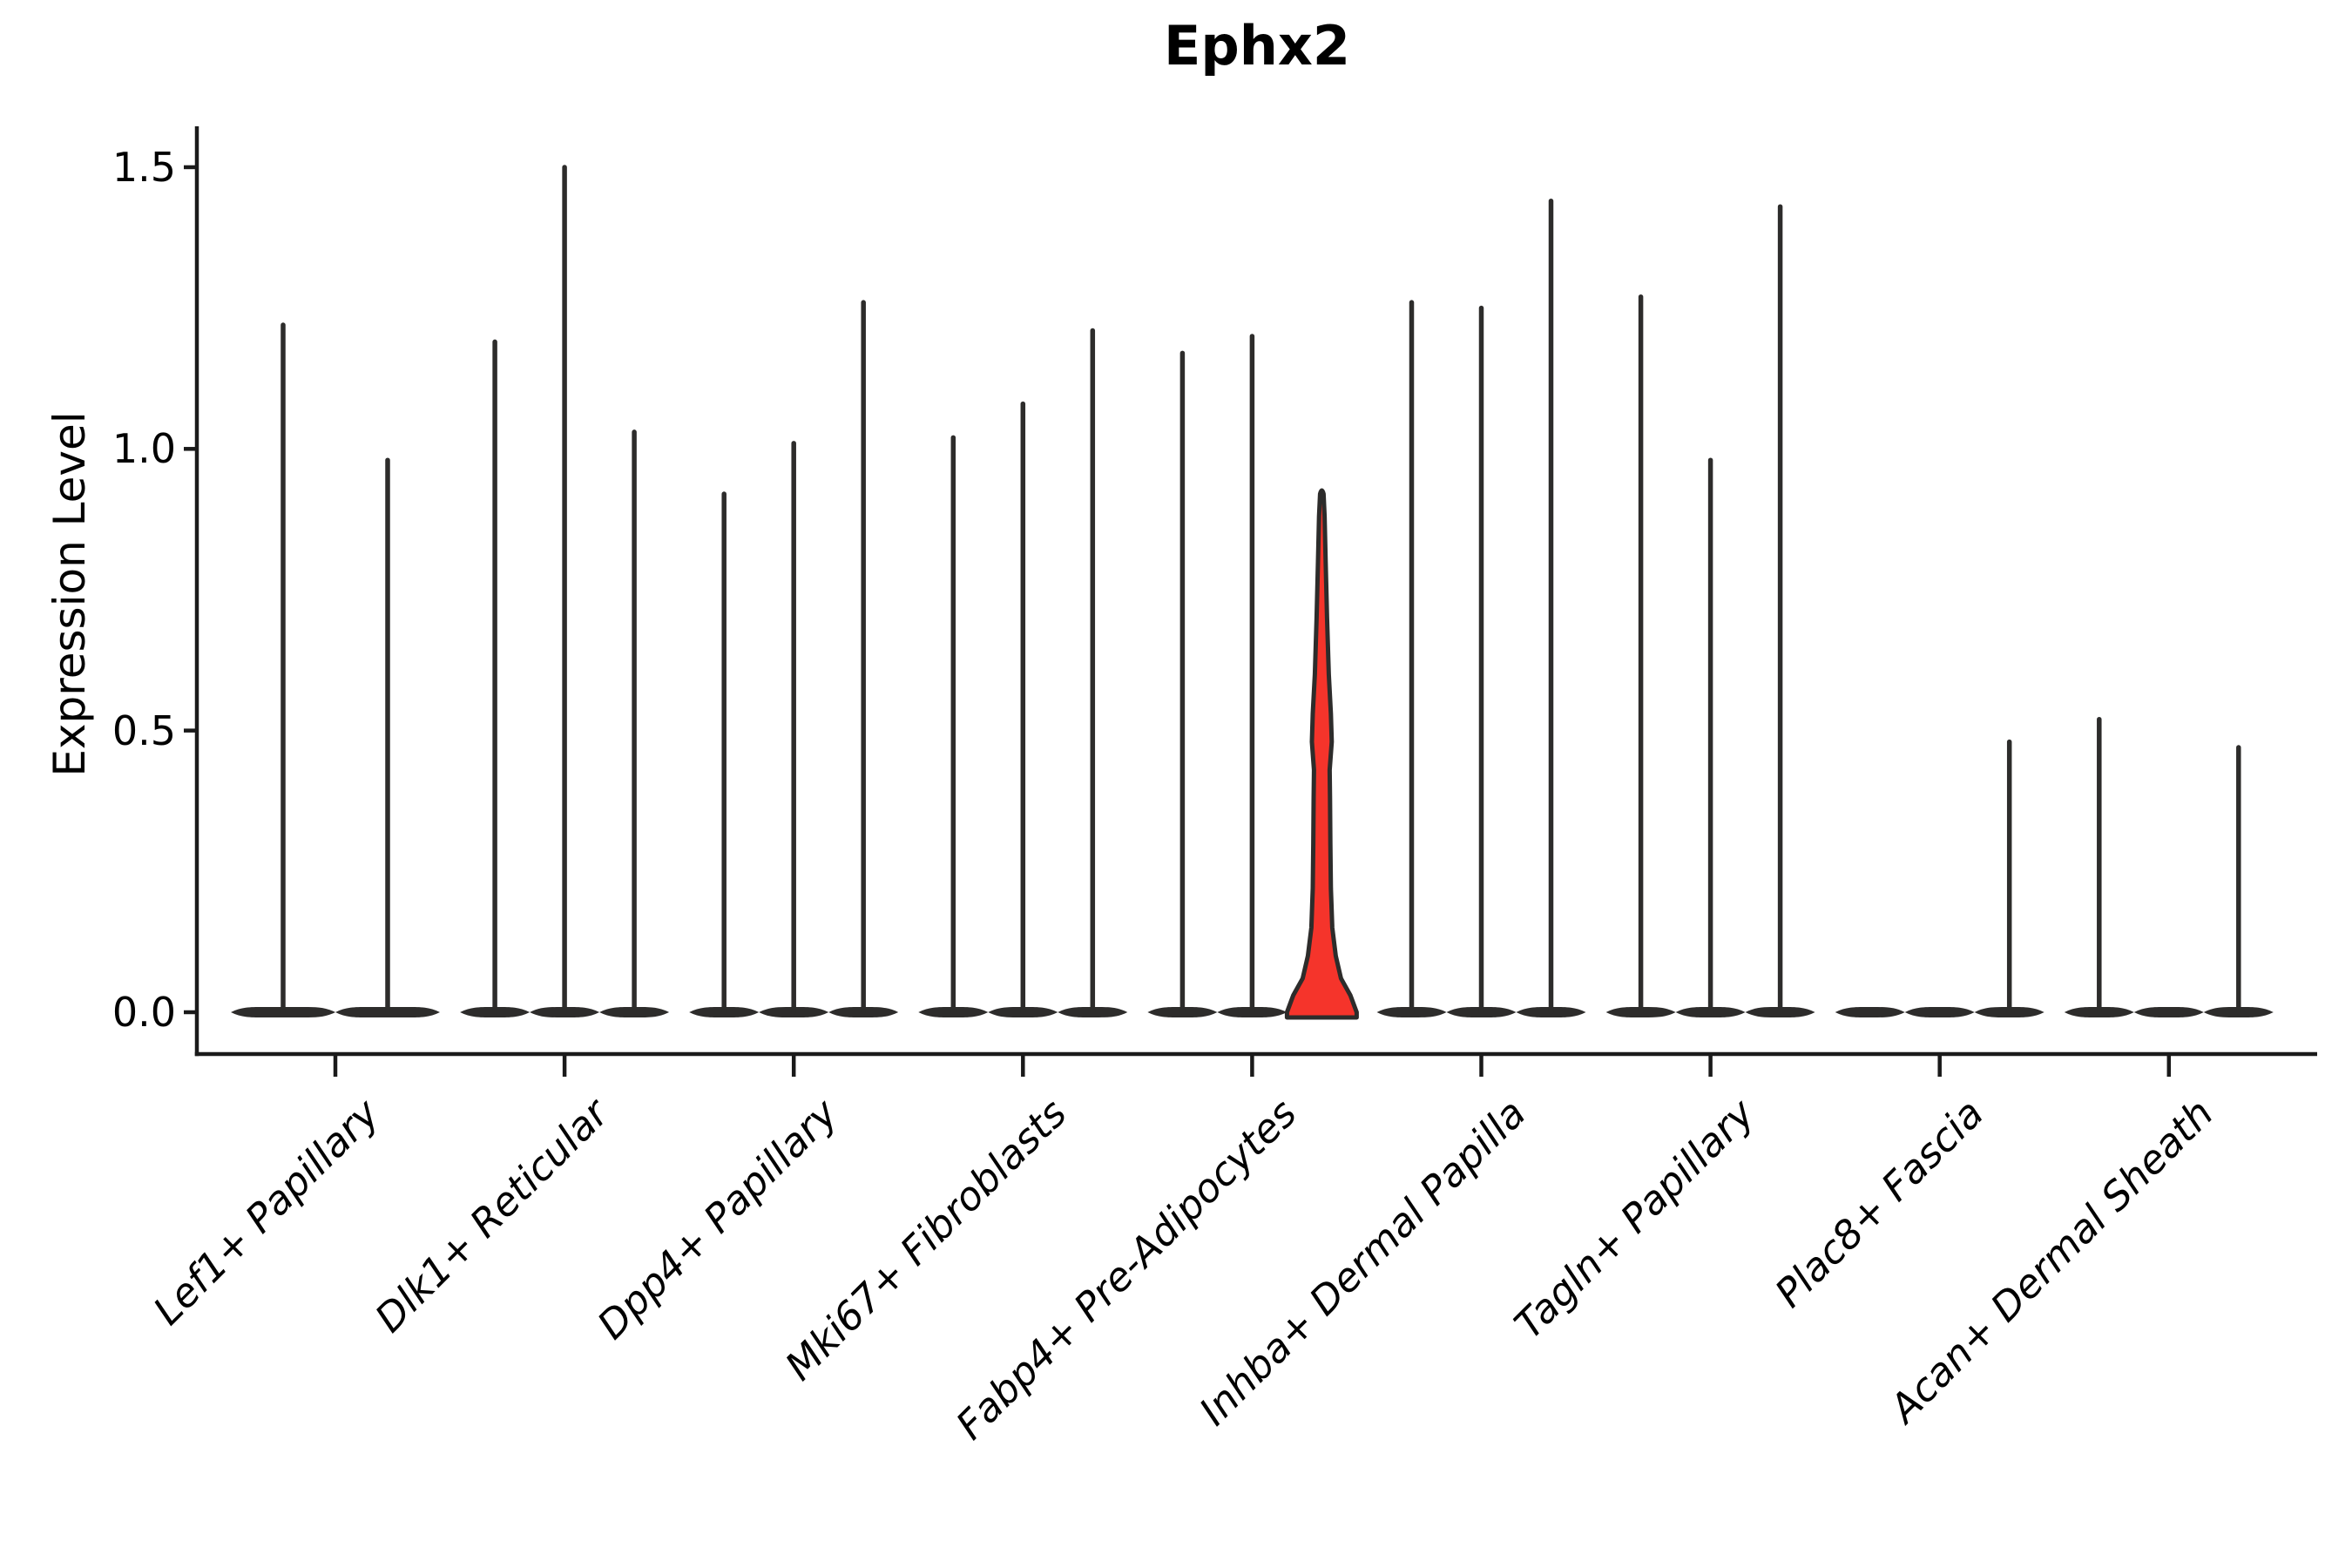 The width and height of the screenshot is (2352, 1568). Describe the element at coordinates (144, 730) in the screenshot. I see `y-tick-label: 0.5` at that location.